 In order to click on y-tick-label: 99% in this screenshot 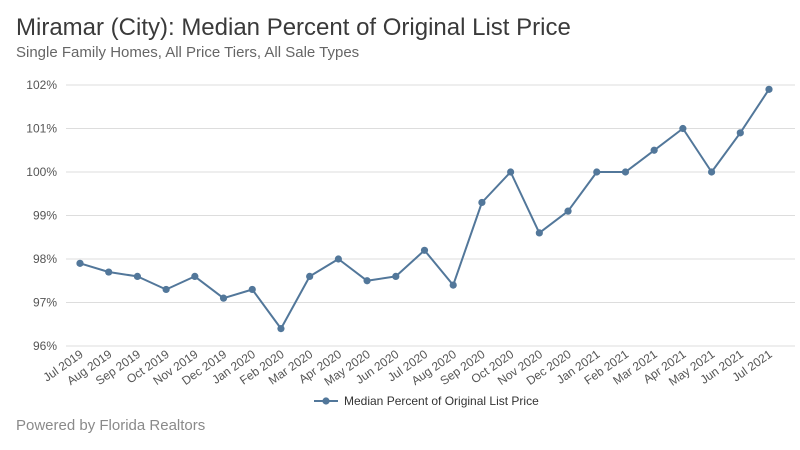, I will do `click(45, 216)`.